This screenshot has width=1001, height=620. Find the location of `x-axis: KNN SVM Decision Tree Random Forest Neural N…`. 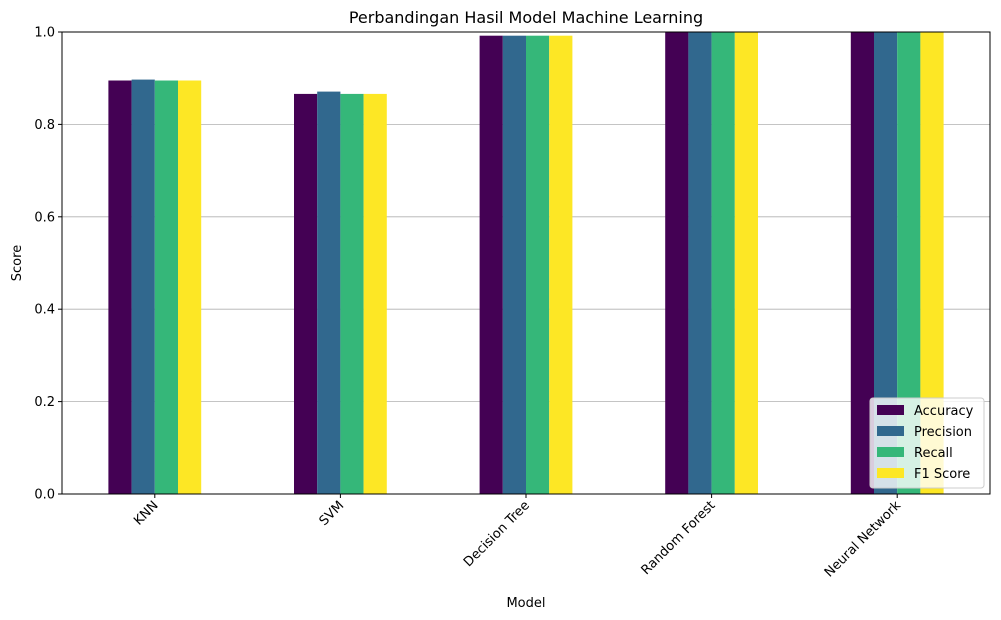

x-axis: KNN SVM Decision Tree Random Forest Neural N… is located at coordinates (517, 537).